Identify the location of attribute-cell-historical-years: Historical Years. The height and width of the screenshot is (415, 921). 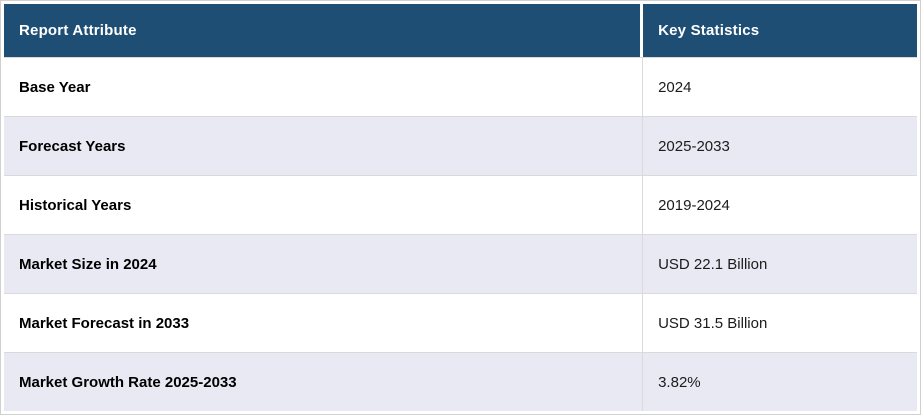
(324, 204).